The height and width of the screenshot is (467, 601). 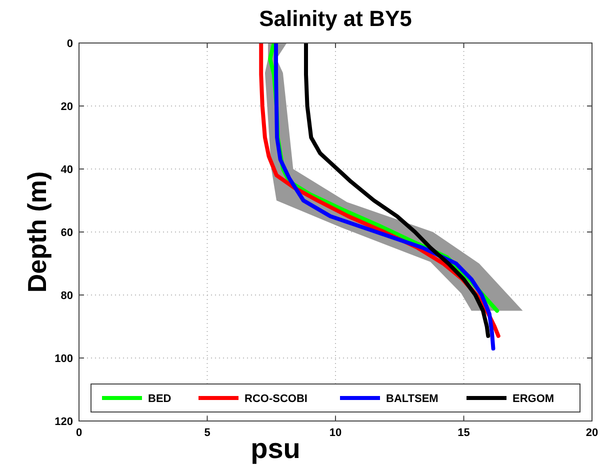 What do you see at coordinates (79, 433) in the screenshot?
I see `x-tick-label: 0` at bounding box center [79, 433].